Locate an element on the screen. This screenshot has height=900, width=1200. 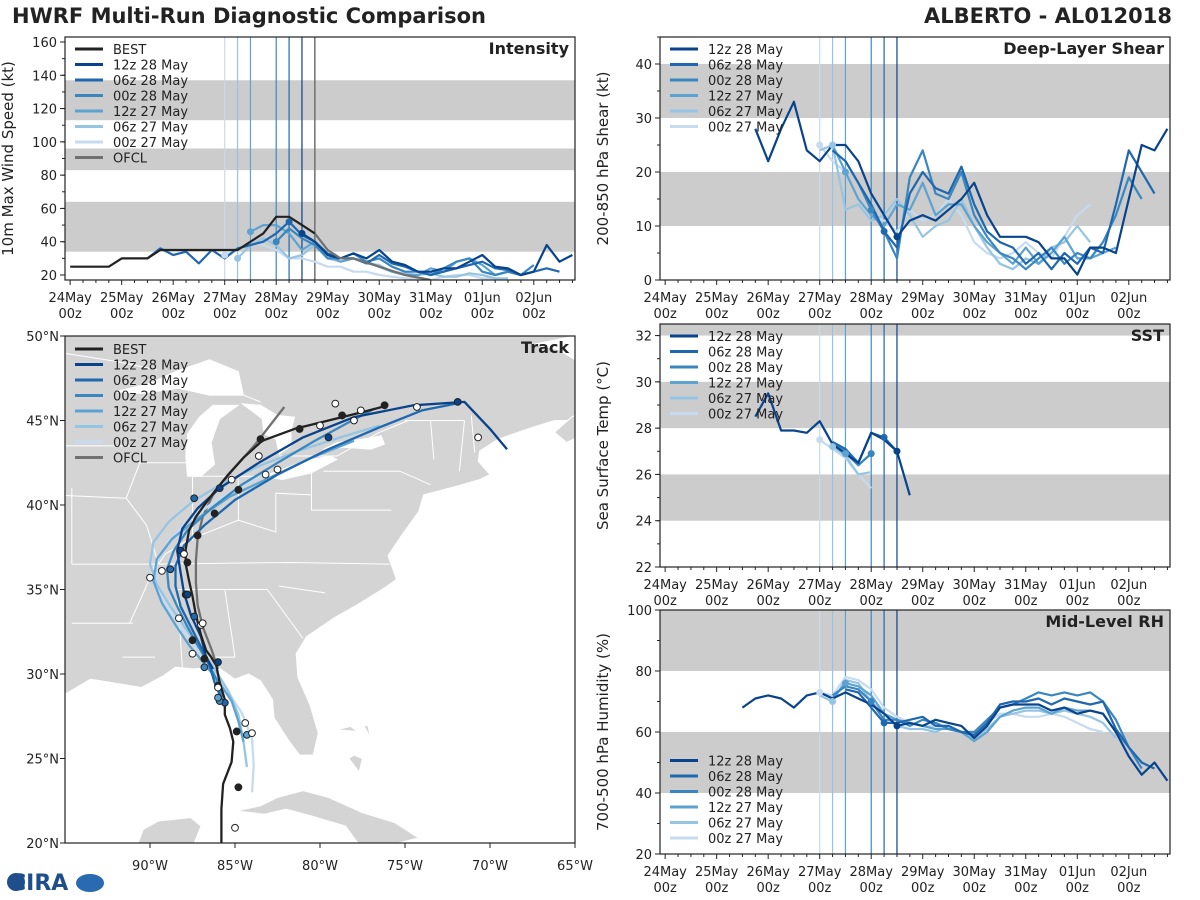
lake-superior is located at coordinates (179, 377).